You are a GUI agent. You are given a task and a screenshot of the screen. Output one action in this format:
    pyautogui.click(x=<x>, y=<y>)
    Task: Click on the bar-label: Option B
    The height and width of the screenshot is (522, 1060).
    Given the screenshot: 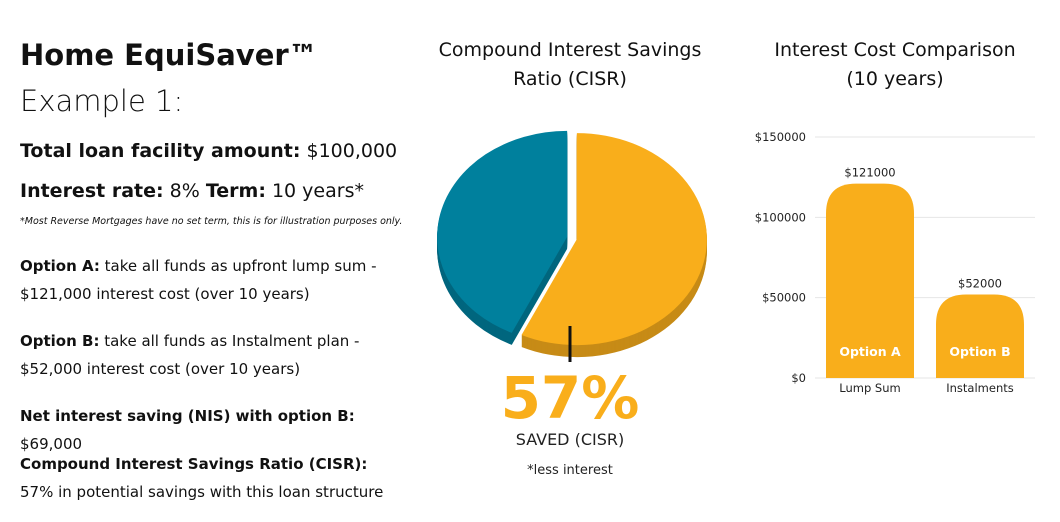 What is the action you would take?
    pyautogui.click(x=979, y=351)
    